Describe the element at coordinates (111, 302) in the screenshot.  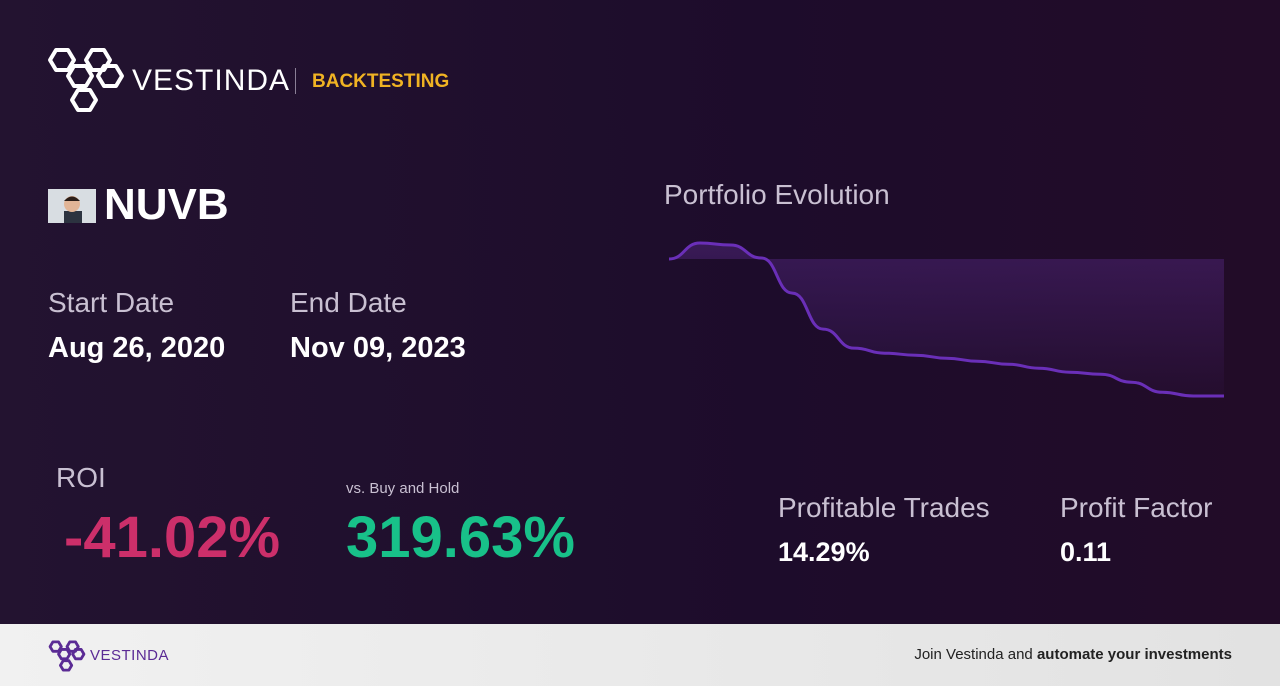
I see `start-label: Start Date` at that location.